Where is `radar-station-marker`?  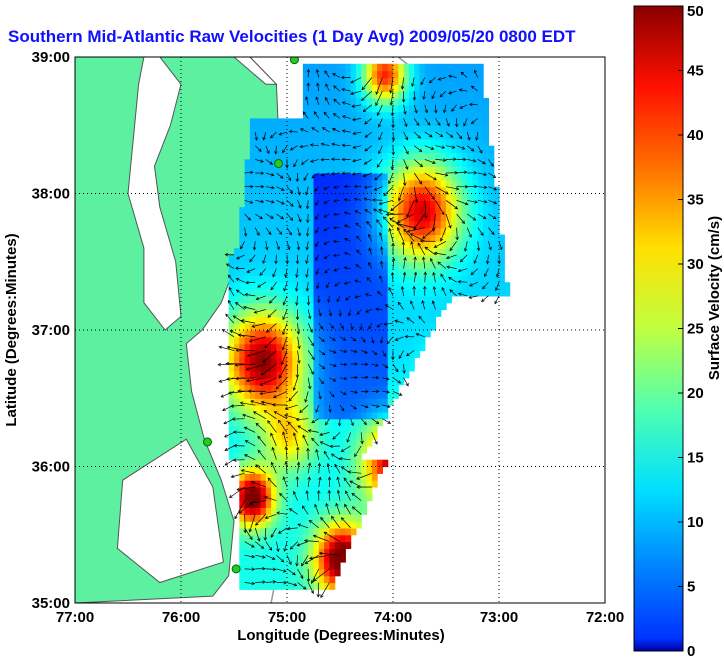
radar-station-marker is located at coordinates (236, 569).